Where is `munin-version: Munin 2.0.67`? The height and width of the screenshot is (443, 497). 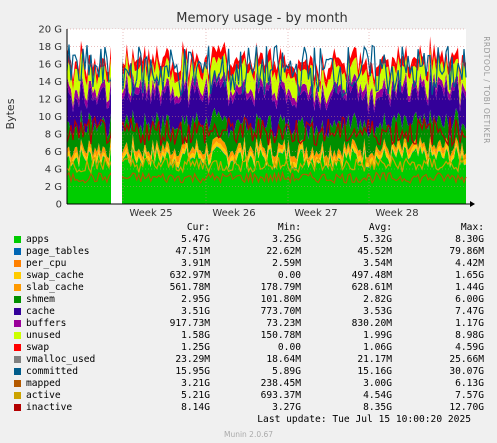 munin-version: Munin 2.0.67 is located at coordinates (248, 434).